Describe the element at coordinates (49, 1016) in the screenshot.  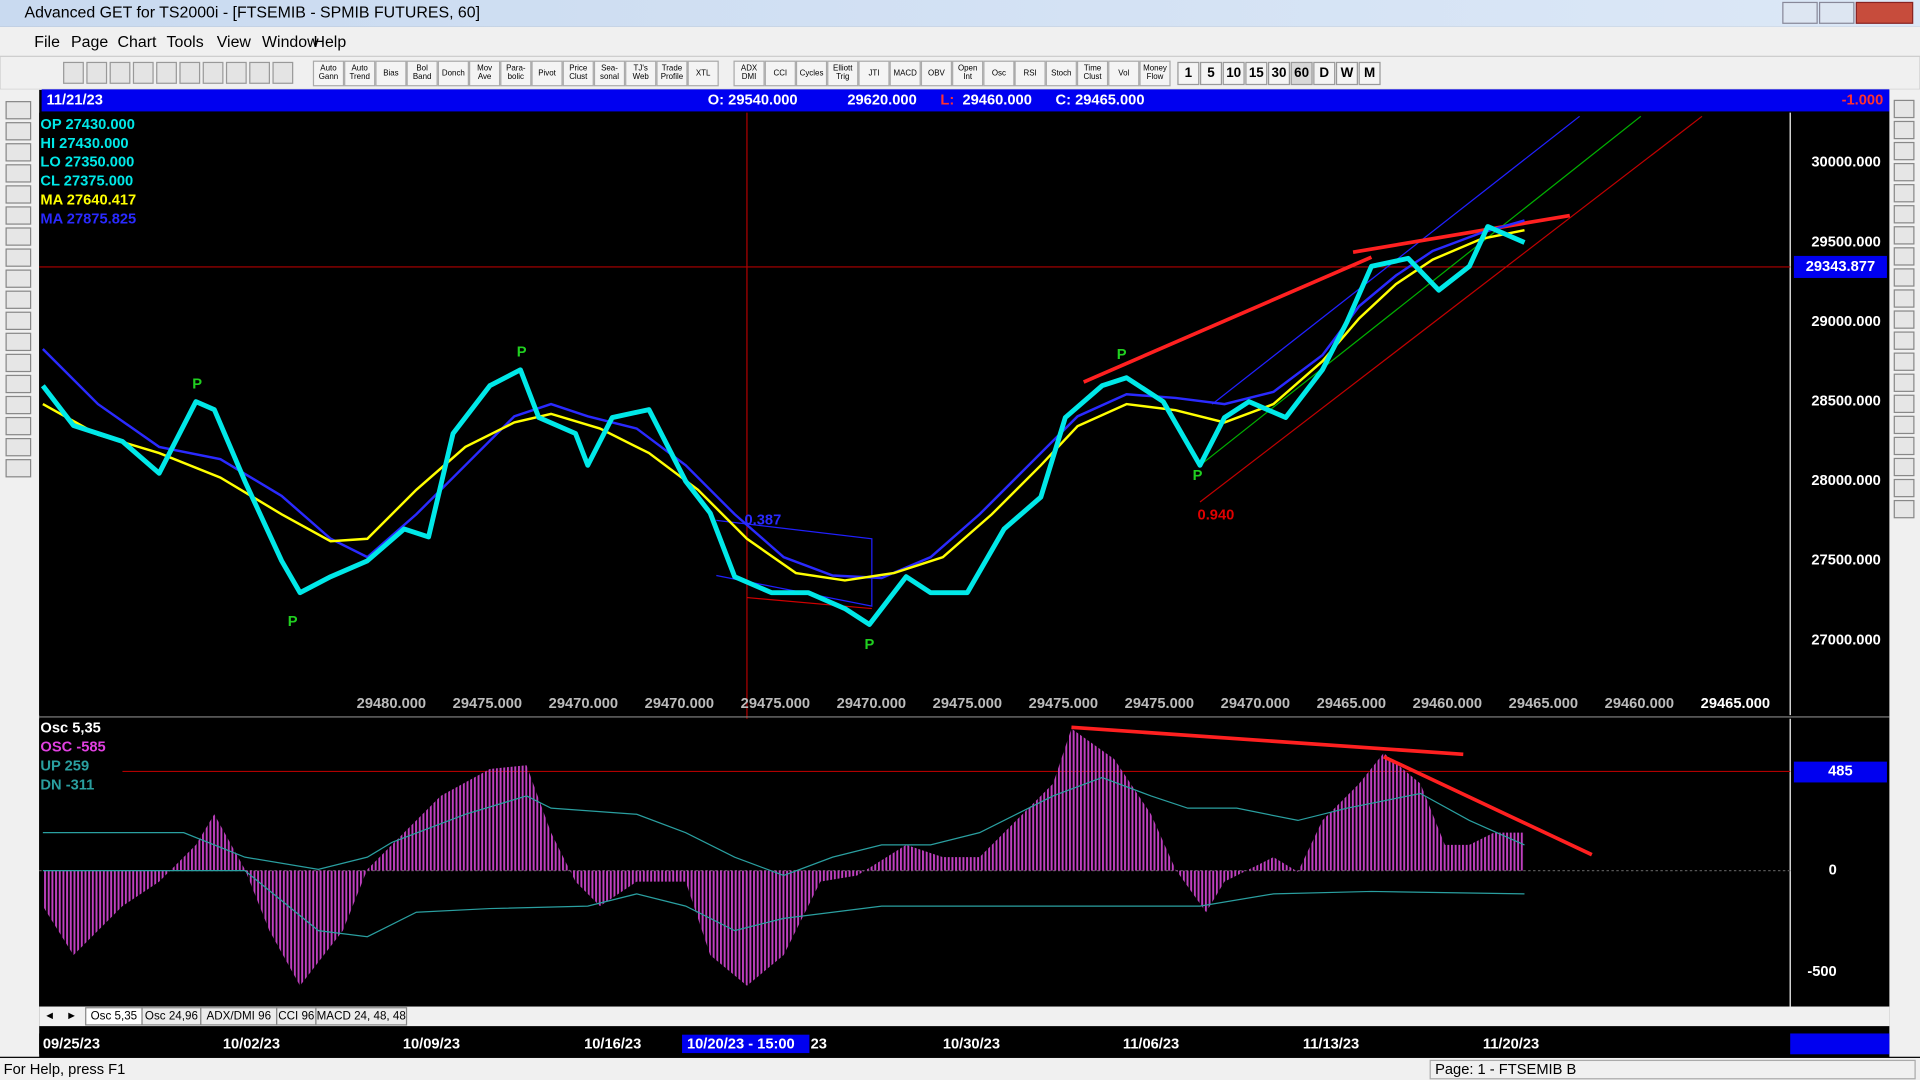
I see `tab-scroll: ◄` at that location.